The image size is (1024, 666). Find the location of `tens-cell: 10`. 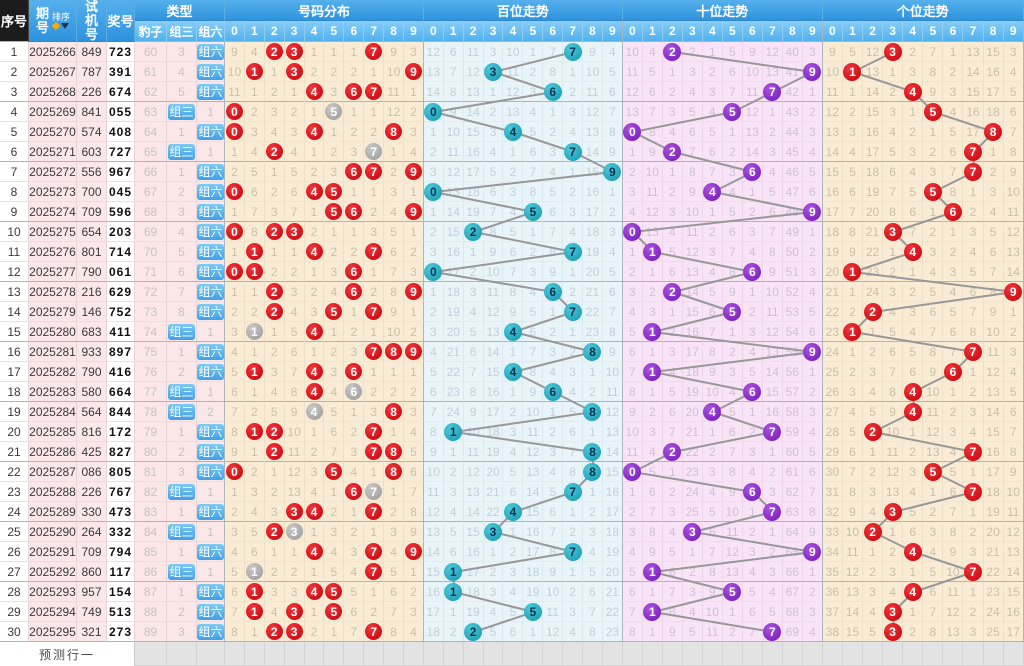

tens-cell: 10 is located at coordinates (652, 172).